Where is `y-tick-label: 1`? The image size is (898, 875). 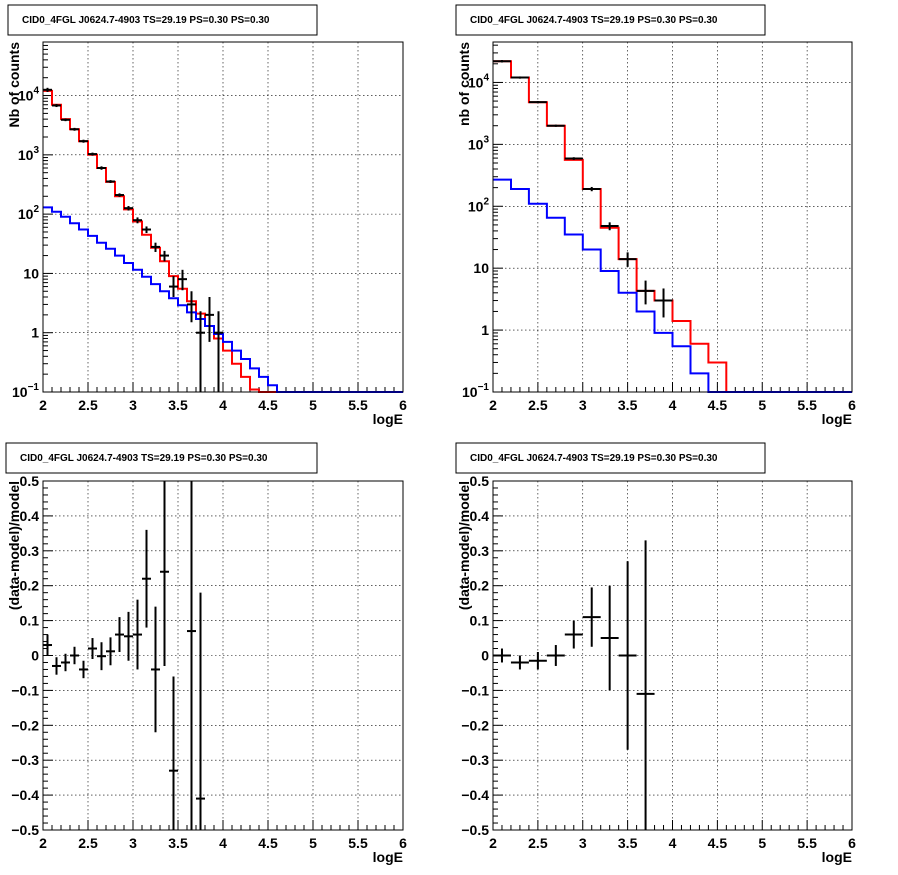
y-tick-label: 1 is located at coordinates (35, 333).